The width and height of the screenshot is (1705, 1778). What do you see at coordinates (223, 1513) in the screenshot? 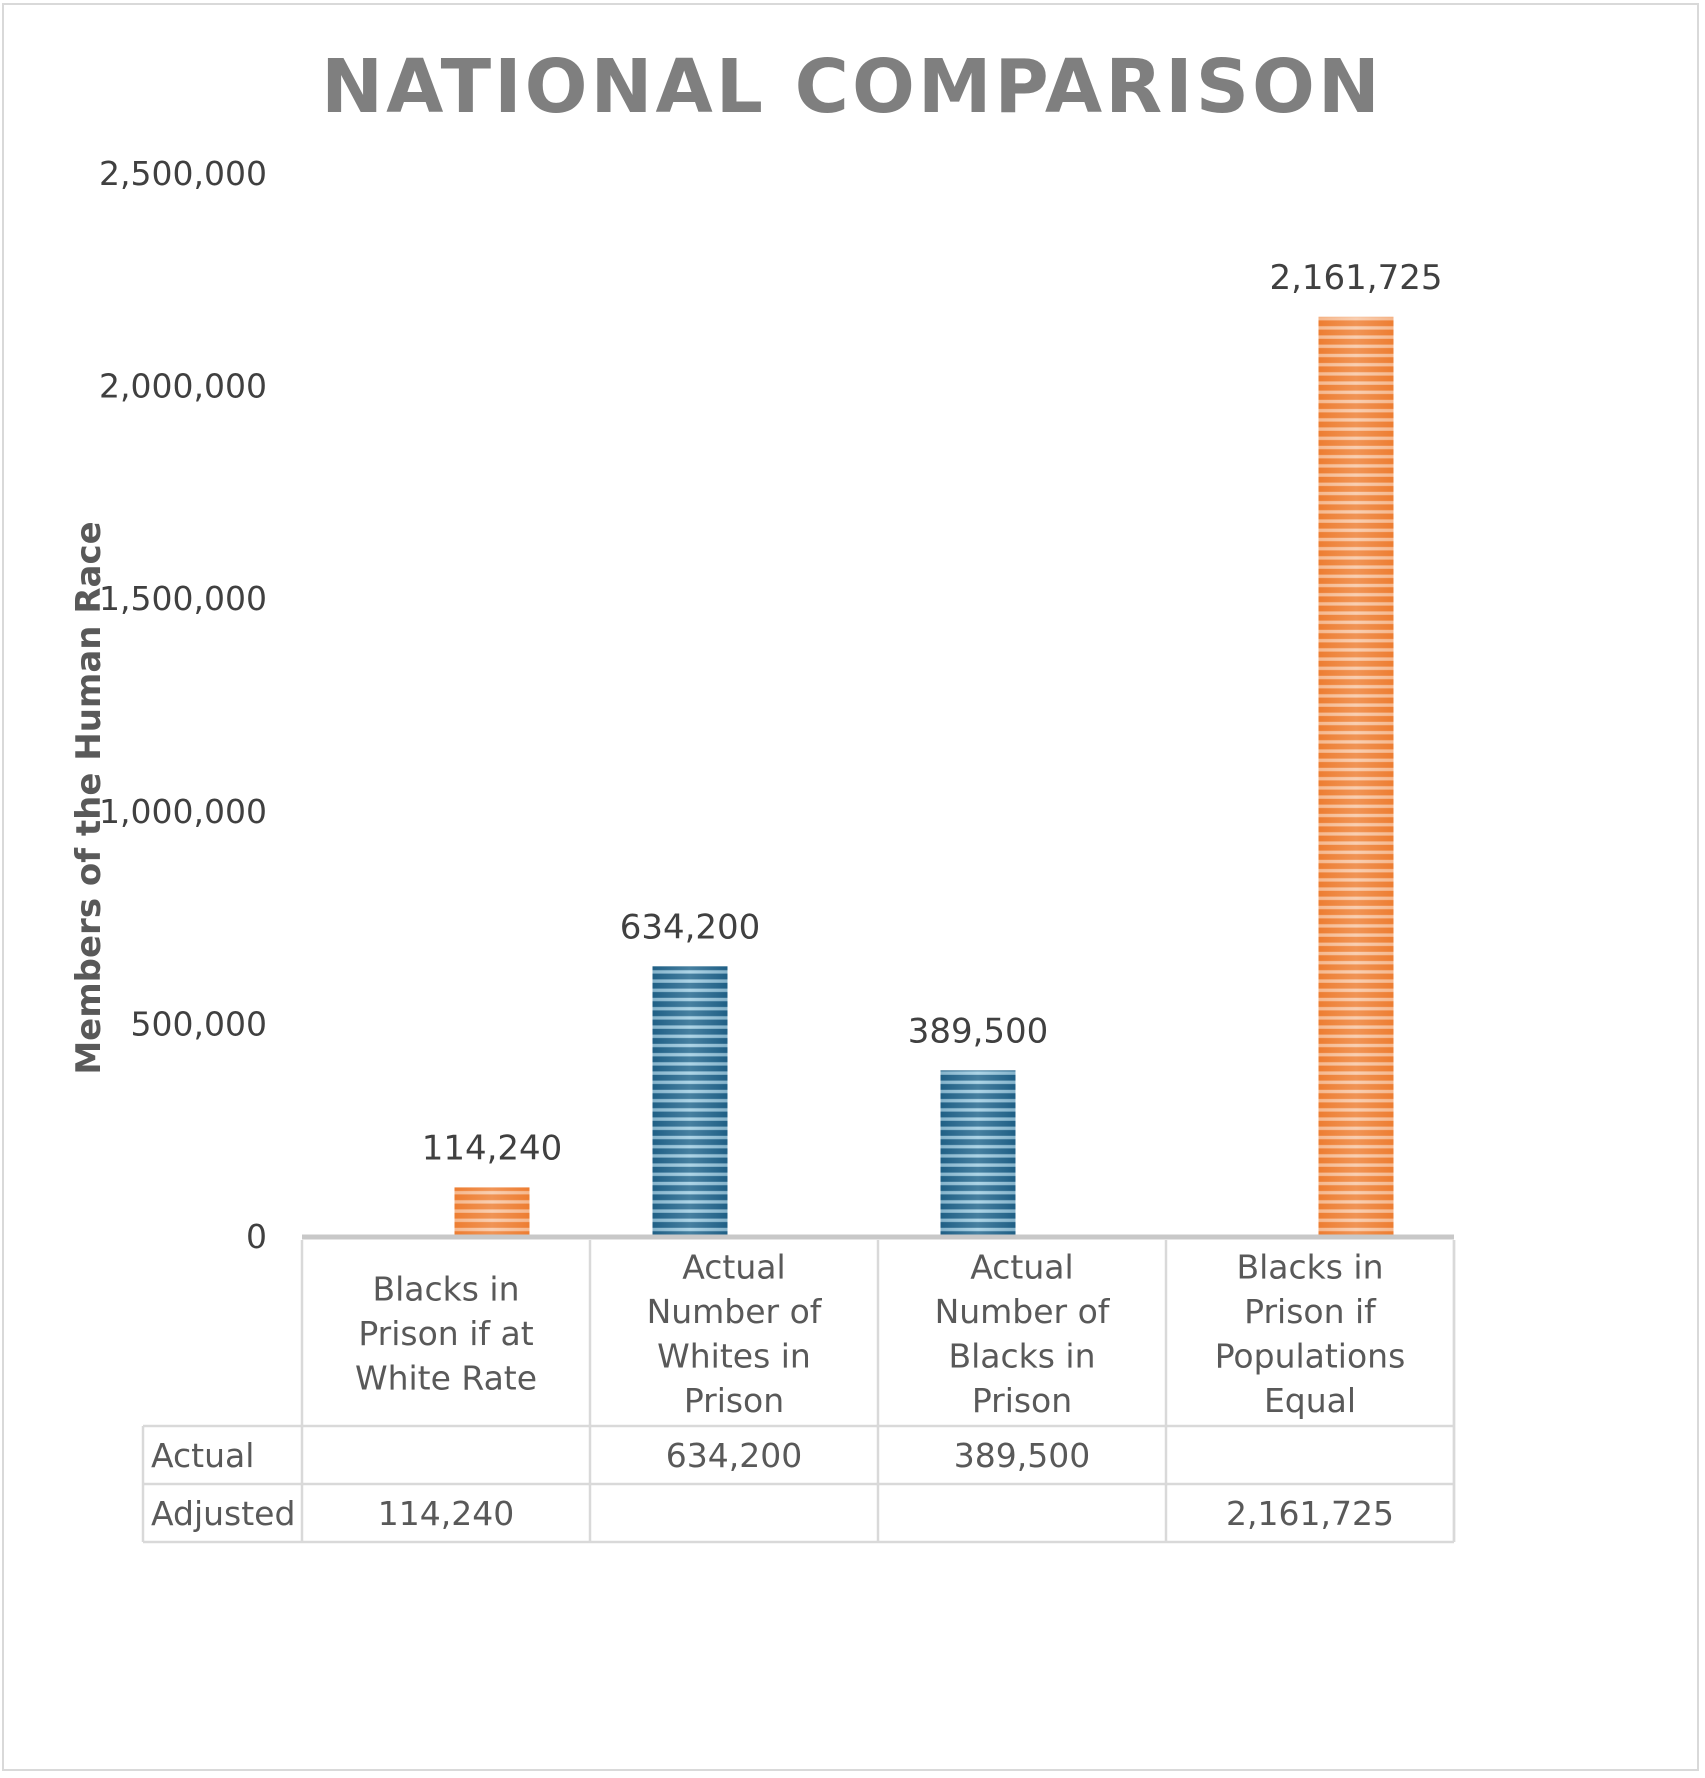
I see `table-row-label: Adjusted` at bounding box center [223, 1513].